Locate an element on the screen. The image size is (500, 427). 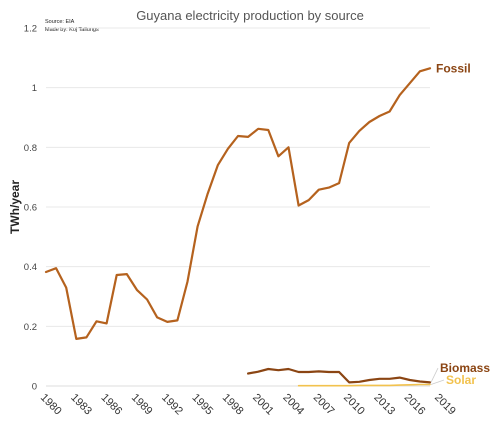
x-tick-label: 1986 is located at coordinates (112, 405).